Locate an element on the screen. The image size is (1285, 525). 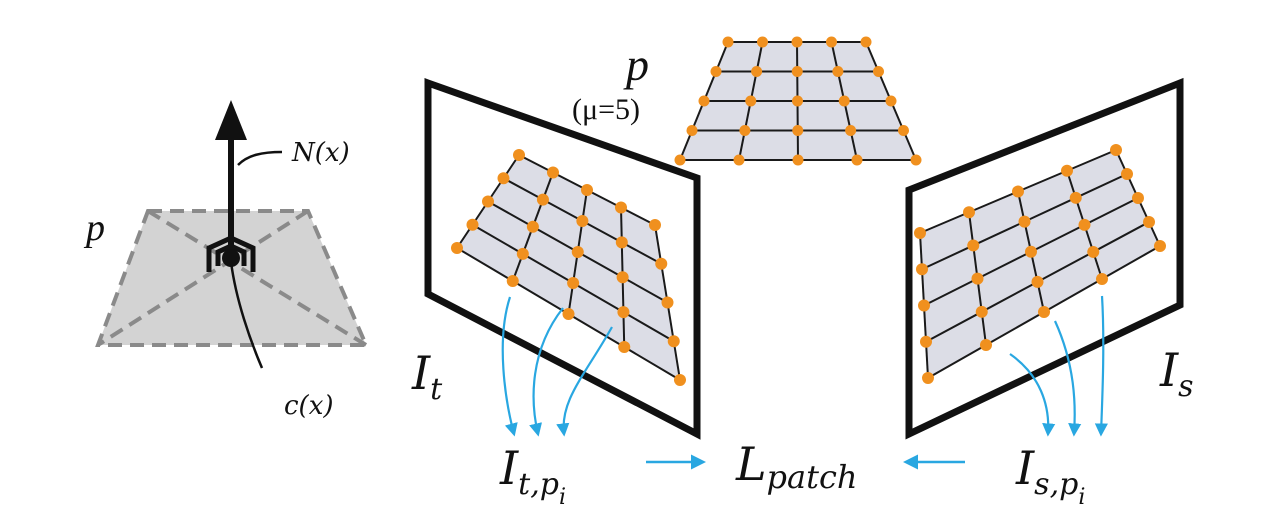
grid-surface is located at coordinates (1040, 264).